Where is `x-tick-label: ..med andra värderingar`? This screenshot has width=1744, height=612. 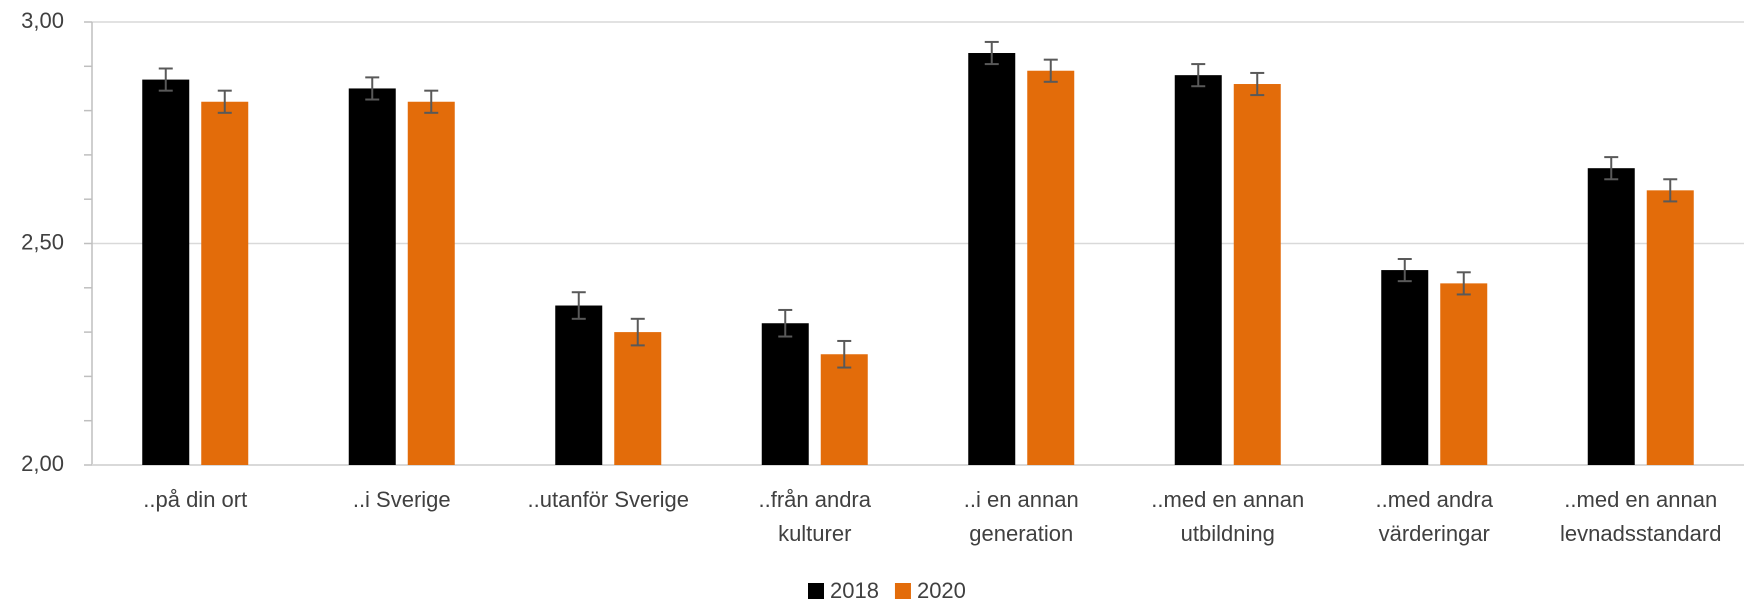
x-tick-label: ..med andra värderingar is located at coordinates (1435, 516).